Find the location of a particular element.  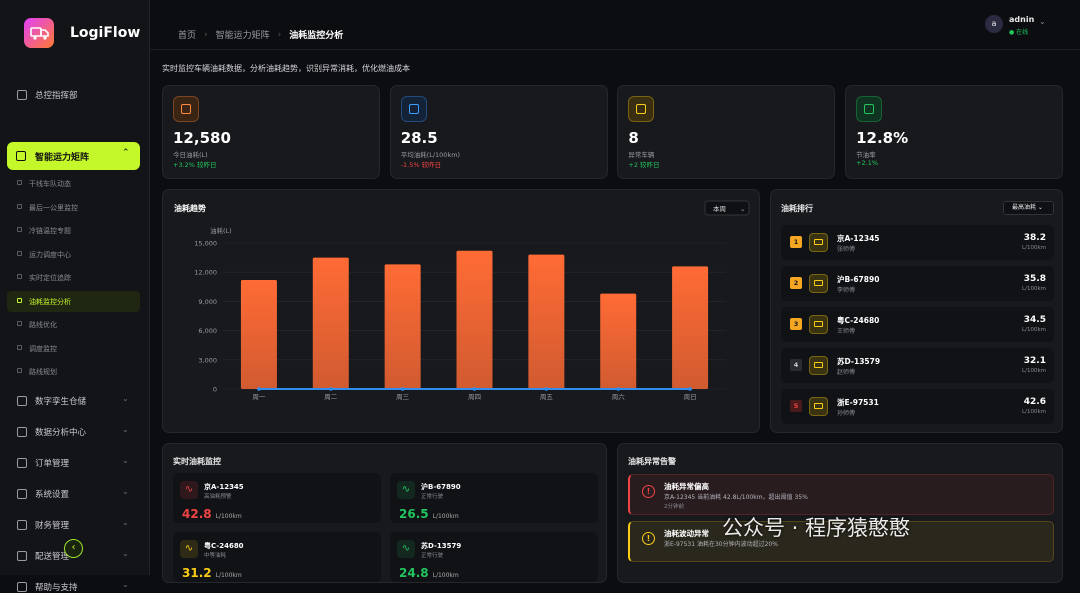

kpi-change: +3.2% 较昨日 is located at coordinates (195, 165).